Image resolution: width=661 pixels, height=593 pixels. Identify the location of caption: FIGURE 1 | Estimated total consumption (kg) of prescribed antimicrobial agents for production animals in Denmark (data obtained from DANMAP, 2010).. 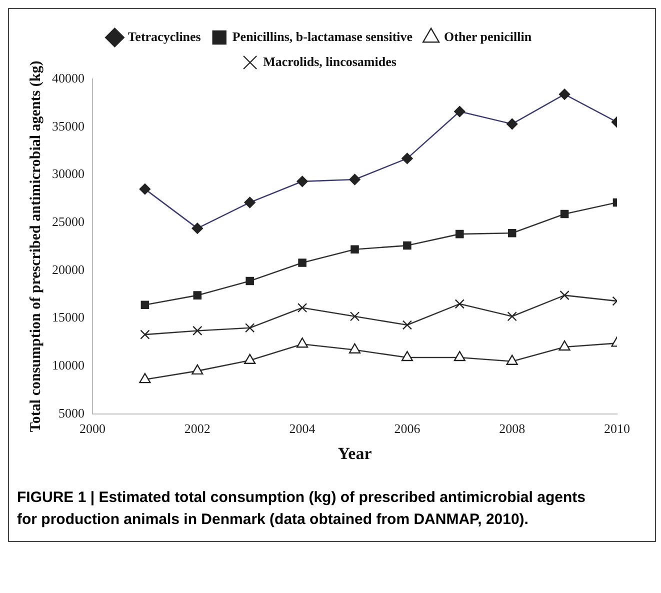
(301, 509).